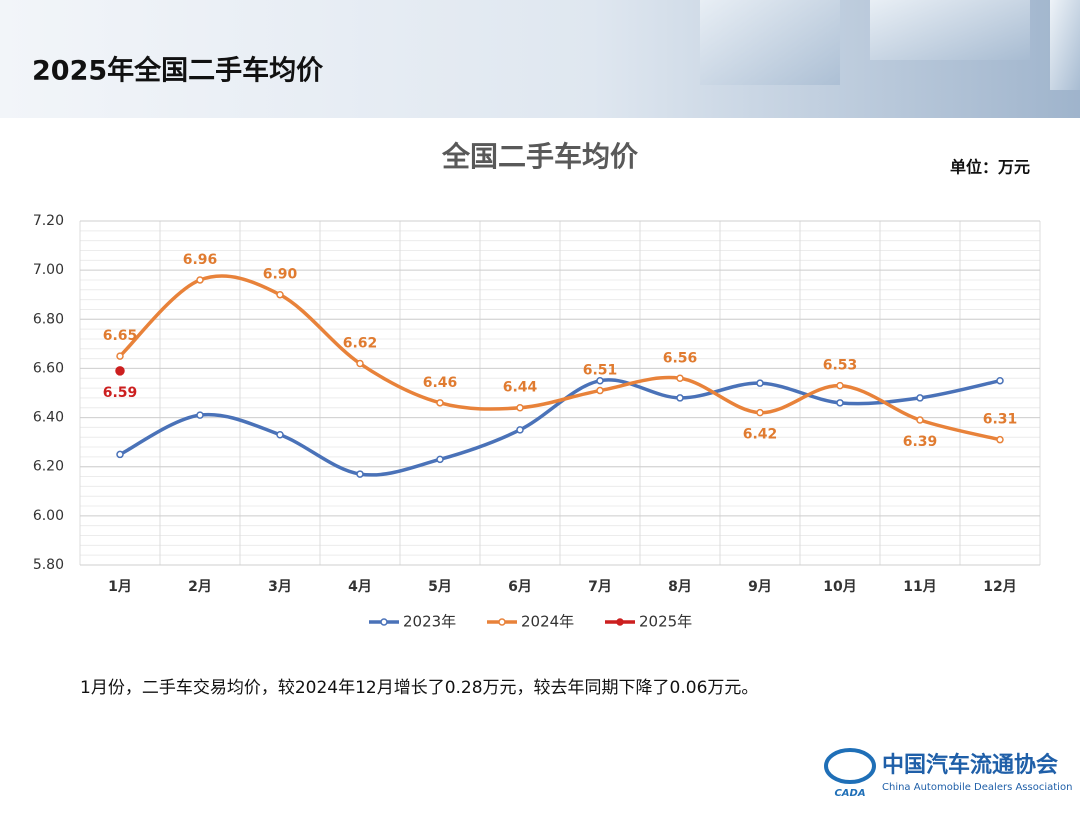  I want to click on data-label: 6.65, so click(120, 336).